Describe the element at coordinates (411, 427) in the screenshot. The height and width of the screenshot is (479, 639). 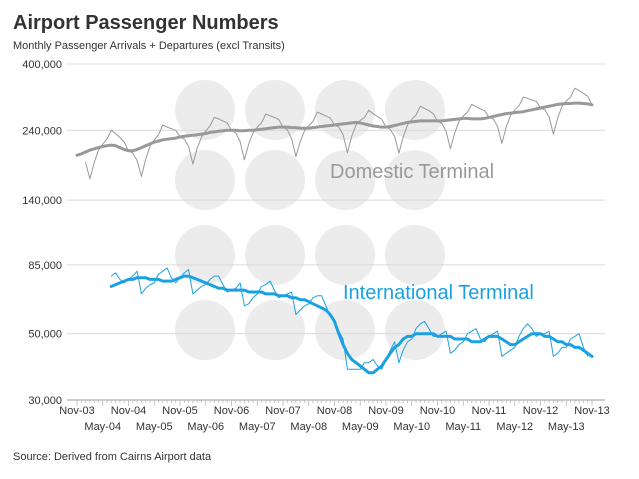
I see `x-tick-label: May-10` at that location.